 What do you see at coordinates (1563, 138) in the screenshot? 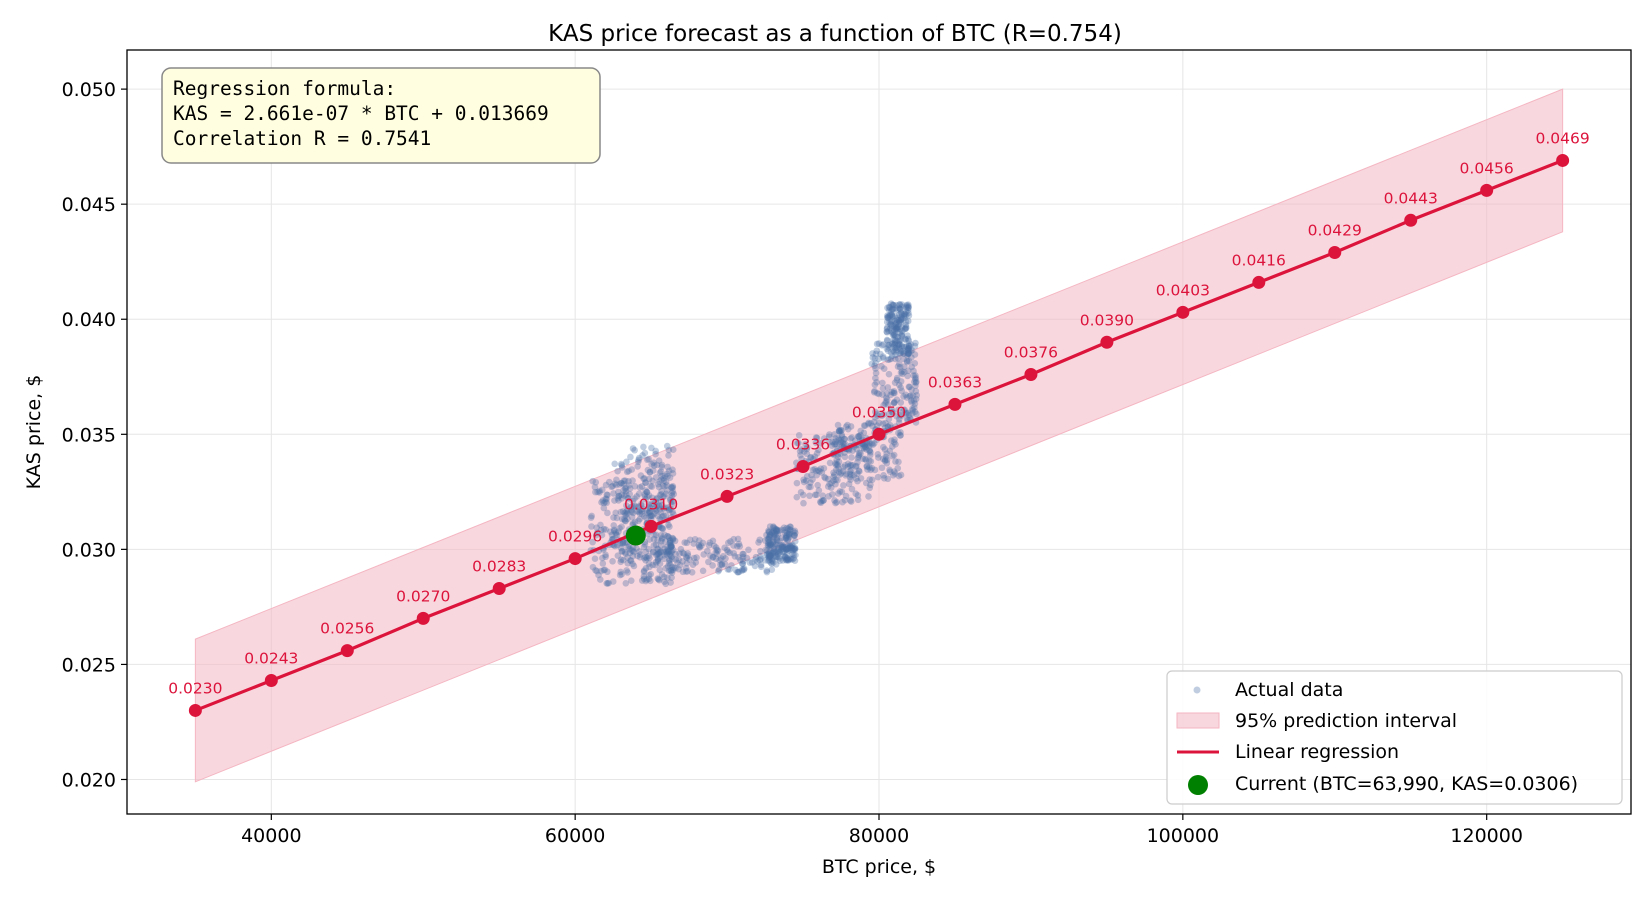
I see `regression-value-label: 0.0469` at bounding box center [1563, 138].